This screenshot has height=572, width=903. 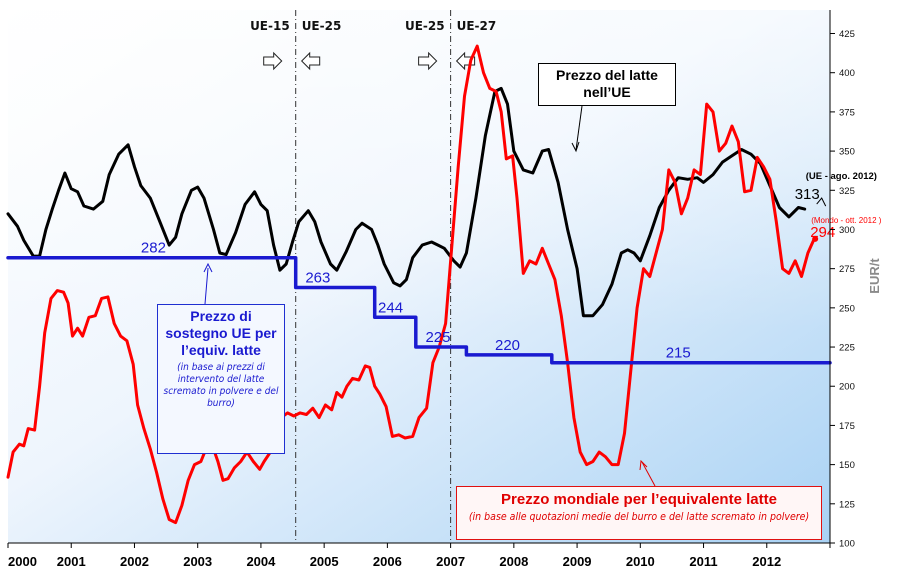 I want to click on y-tick-label: 200, so click(x=847, y=387).